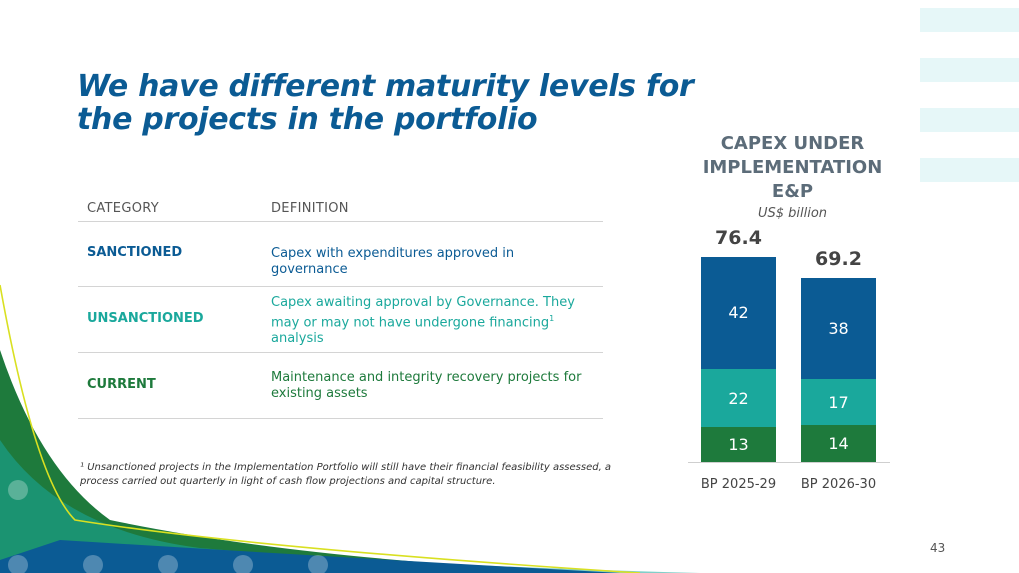  Describe the element at coordinates (310, 208) in the screenshot. I see `definition-header: DEFINITION` at that location.